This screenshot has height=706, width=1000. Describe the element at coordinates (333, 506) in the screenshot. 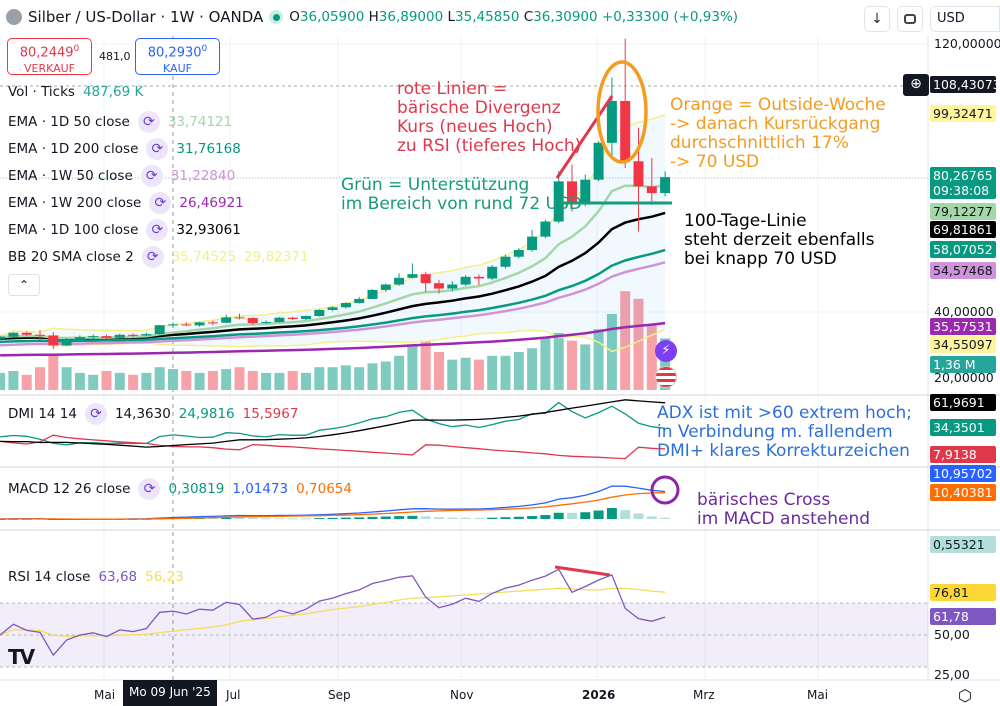

I see `signal-line` at that location.